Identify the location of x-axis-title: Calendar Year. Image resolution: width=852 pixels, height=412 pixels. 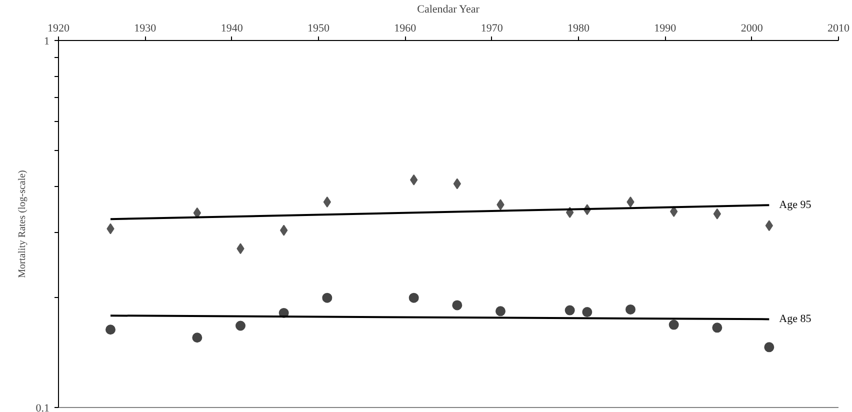
(448, 10).